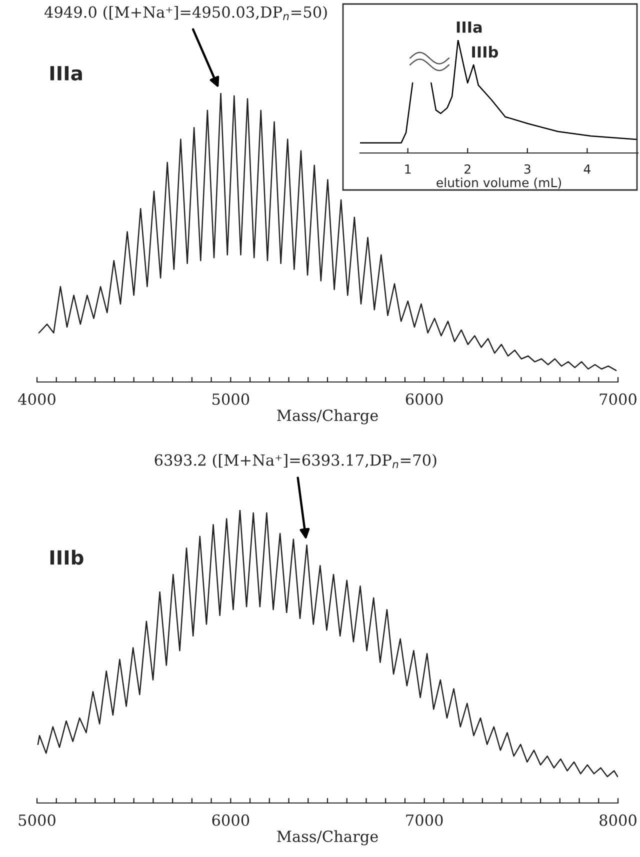 The height and width of the screenshot is (857, 640). I want to click on annotation: IIIb, so click(485, 52).